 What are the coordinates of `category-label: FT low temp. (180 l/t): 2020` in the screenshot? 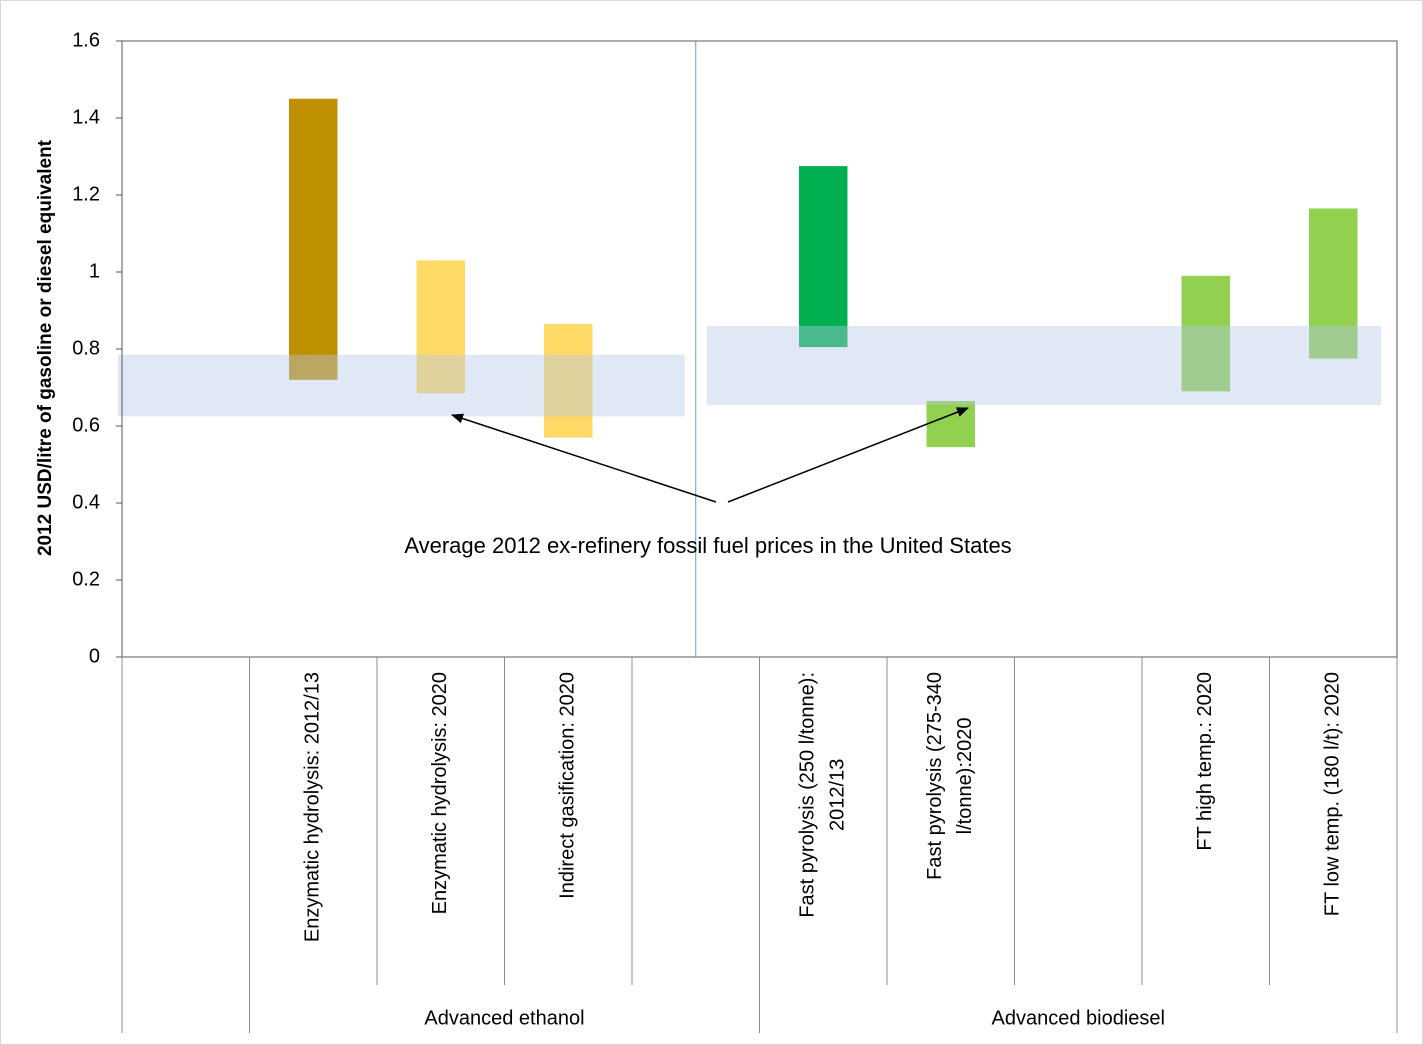 It's located at (1333, 794).